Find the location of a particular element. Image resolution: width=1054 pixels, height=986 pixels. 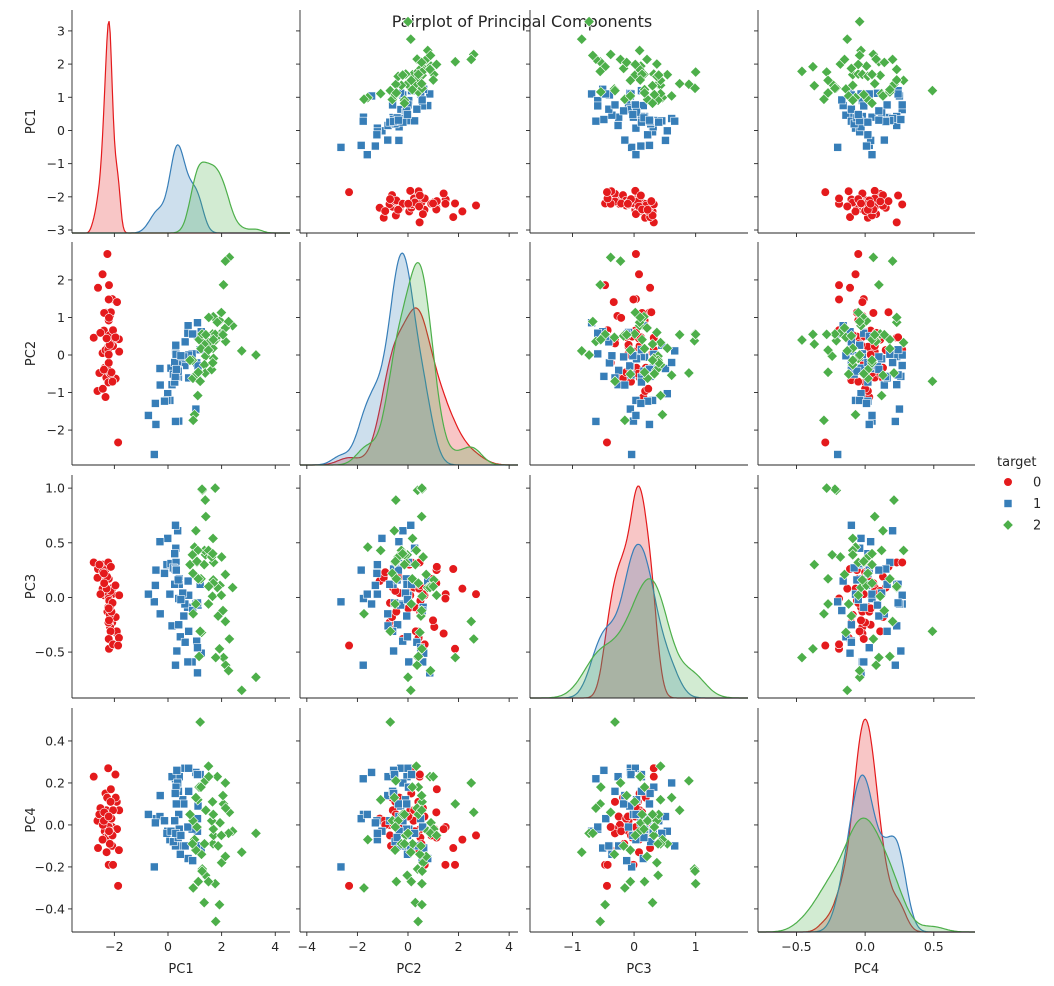

x-tick-label: 4 is located at coordinates (509, 946).